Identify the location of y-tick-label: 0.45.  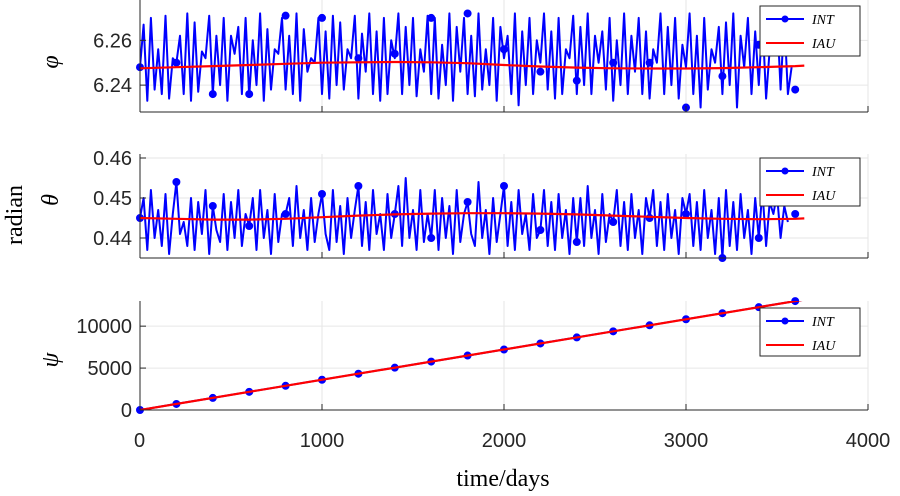
(112, 199).